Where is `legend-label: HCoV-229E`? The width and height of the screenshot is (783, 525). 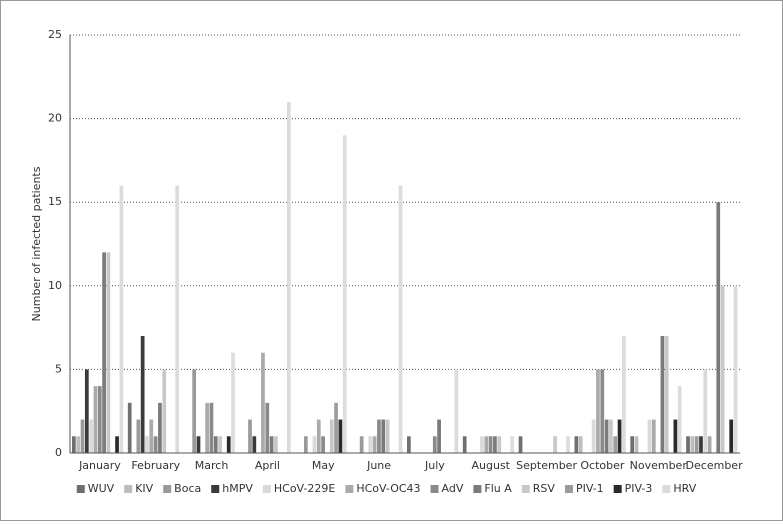
legend-label: HCoV-229E is located at coordinates (305, 488).